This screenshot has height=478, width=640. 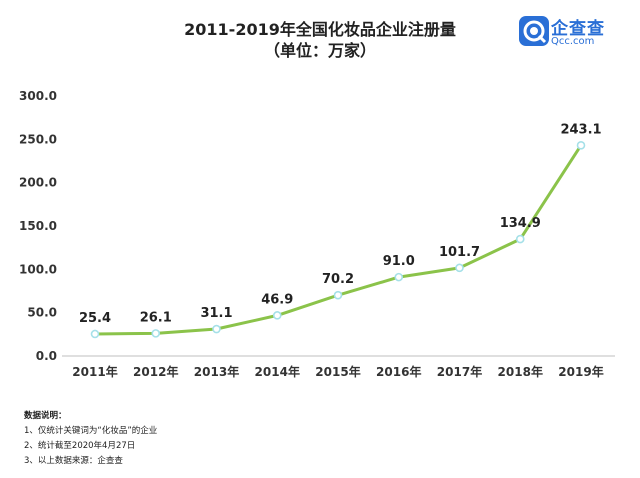 I want to click on data-label: 46.9, so click(x=277, y=299).